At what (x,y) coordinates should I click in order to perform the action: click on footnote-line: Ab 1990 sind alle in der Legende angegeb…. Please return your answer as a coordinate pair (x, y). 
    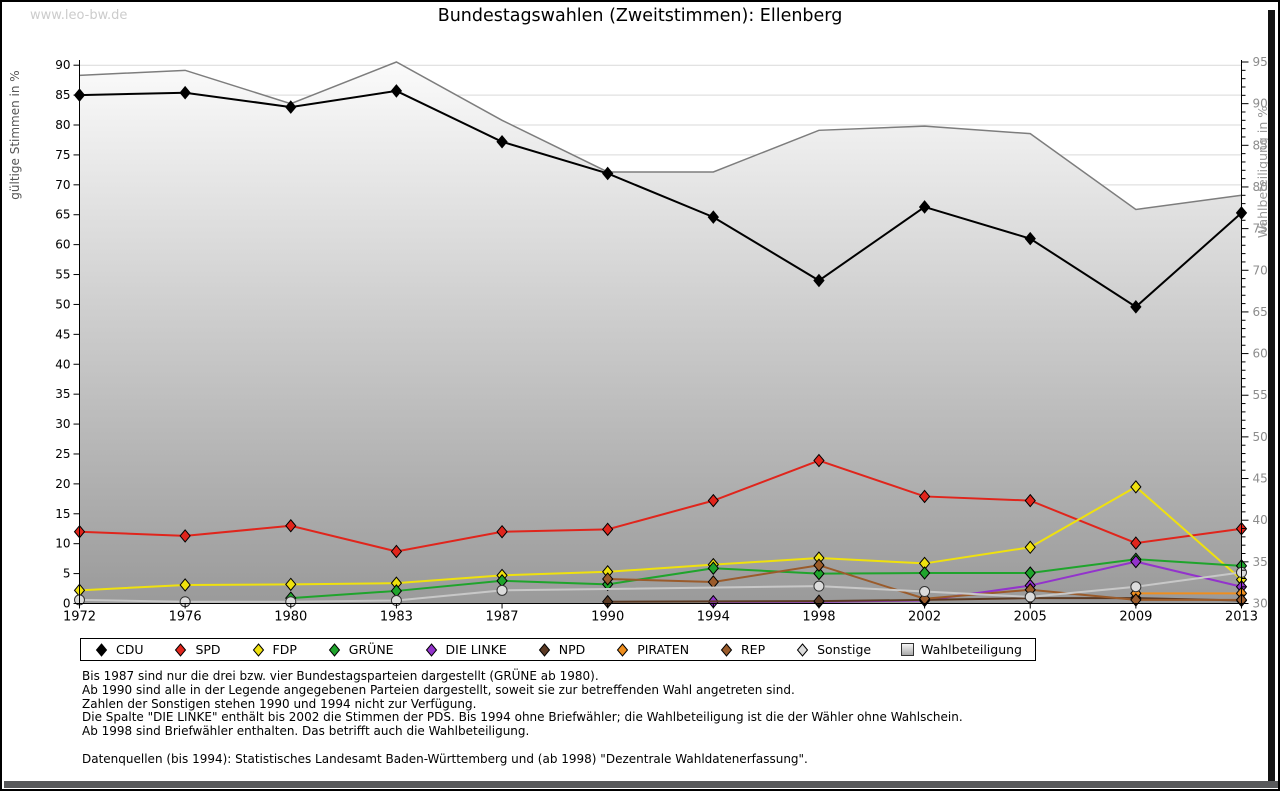
    Looking at the image, I should click on (438, 689).